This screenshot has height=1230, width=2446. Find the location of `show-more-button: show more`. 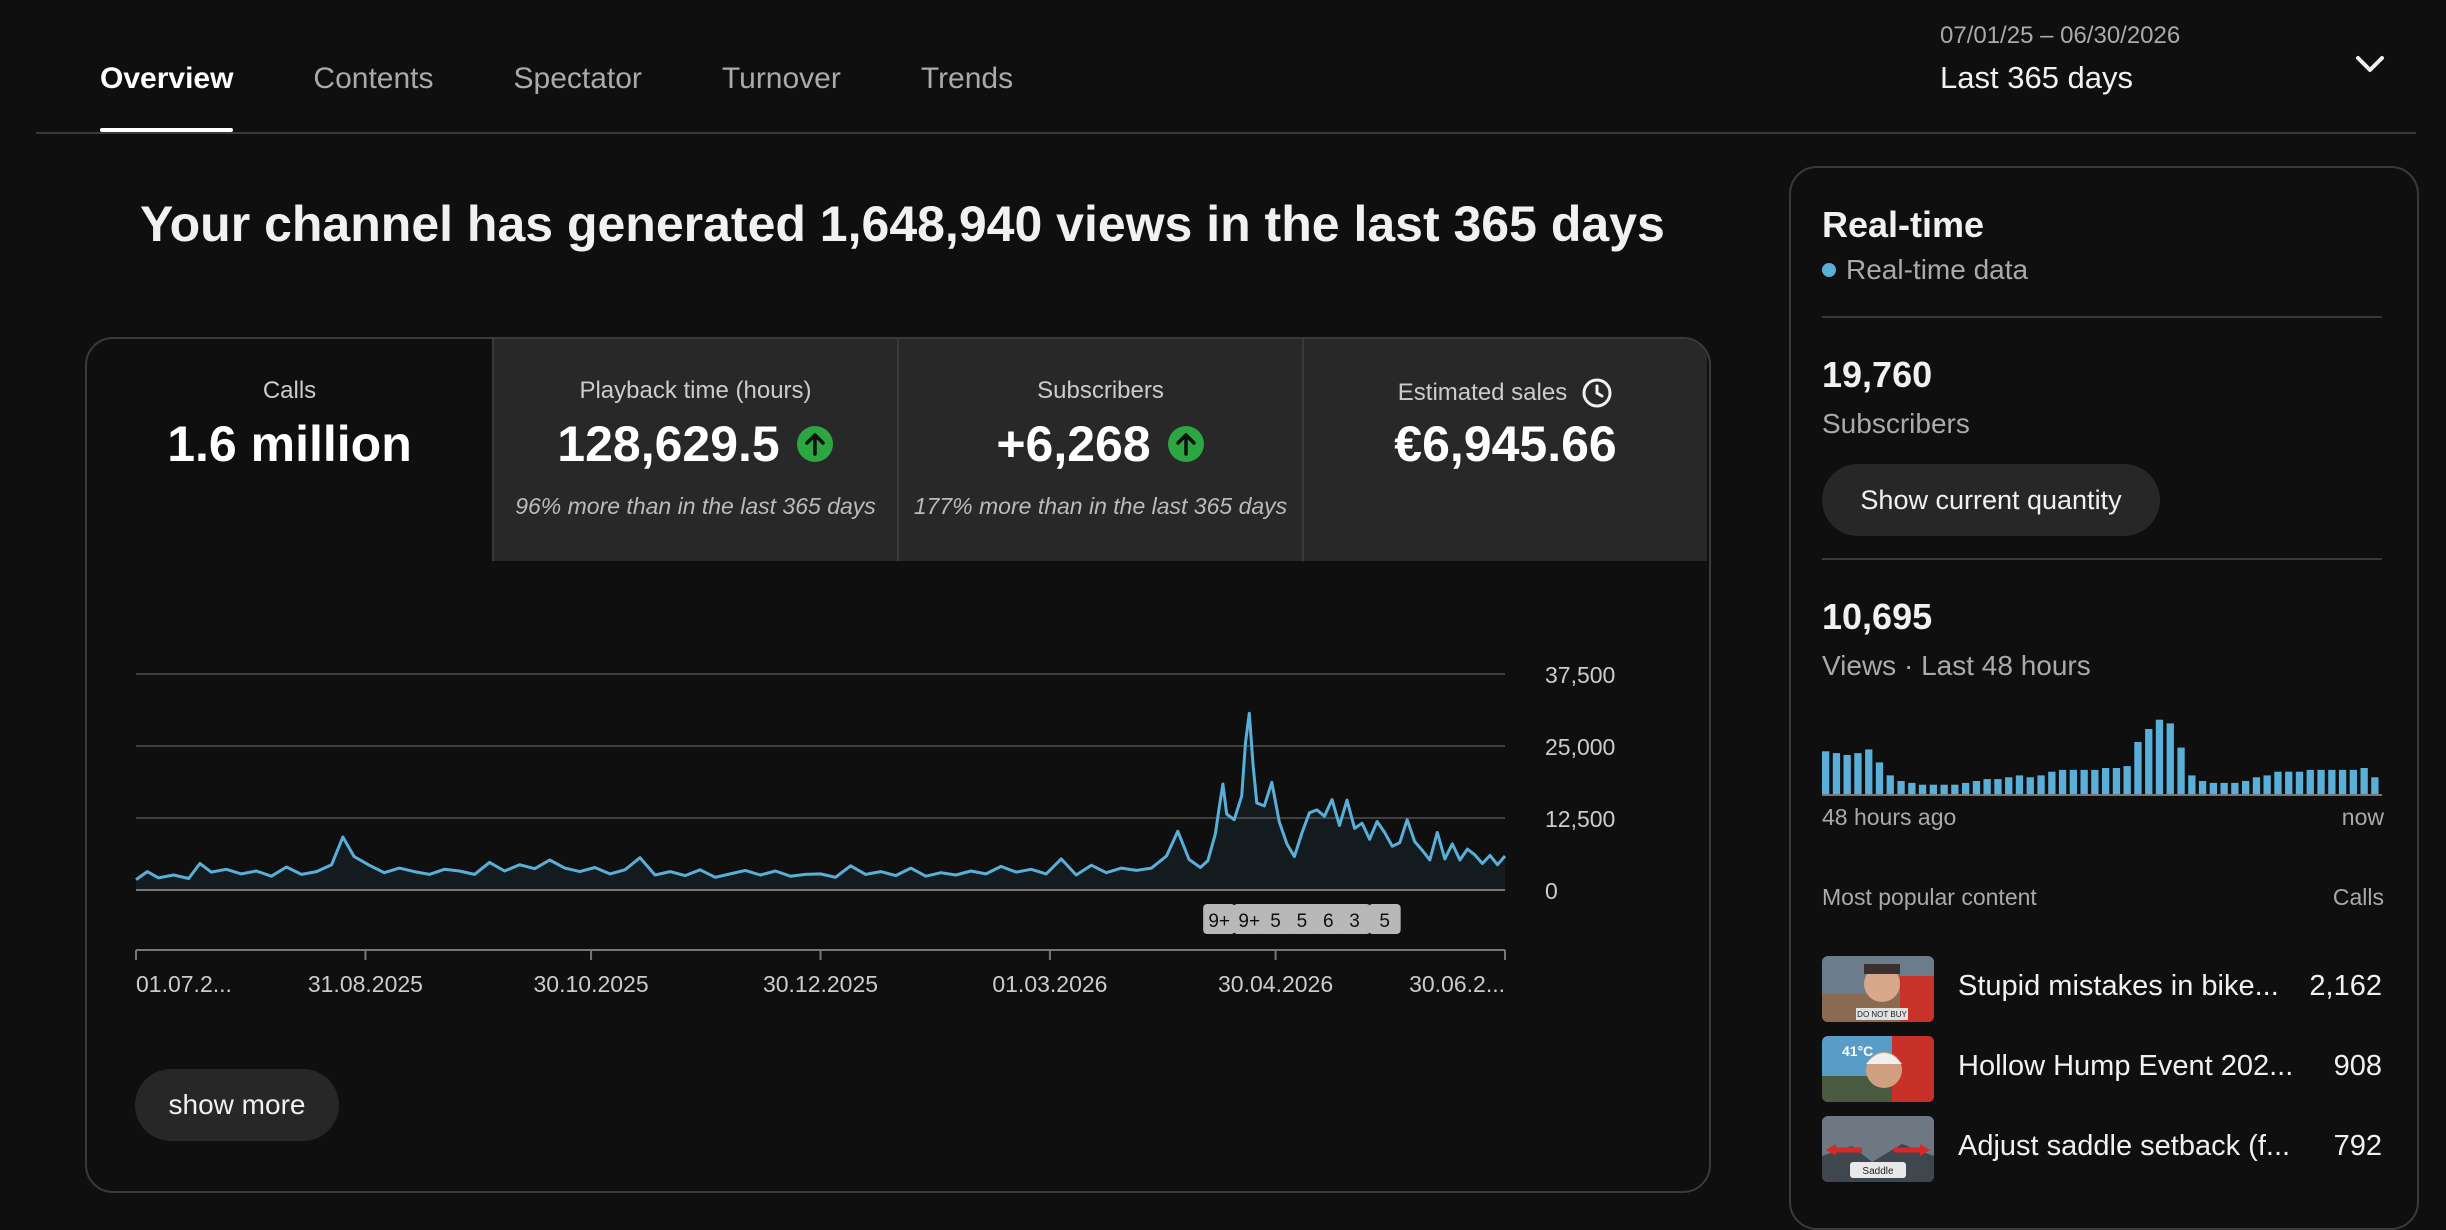

show-more-button: show more is located at coordinates (237, 1105).